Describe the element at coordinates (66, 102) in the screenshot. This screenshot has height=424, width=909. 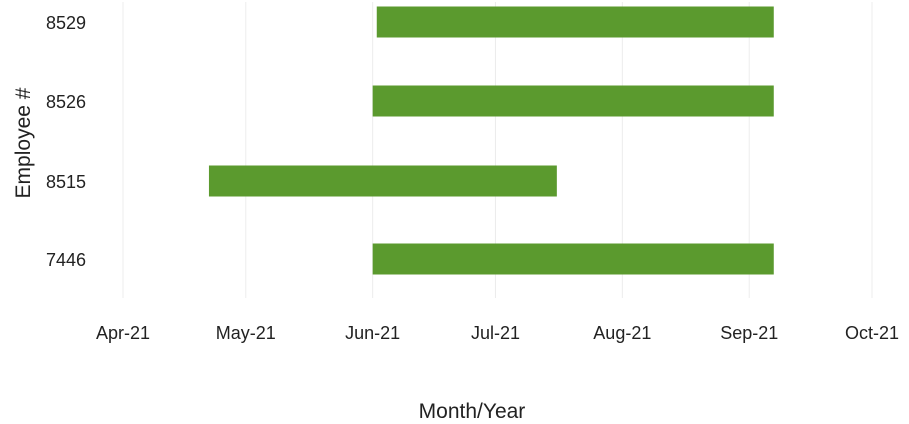
I see `y-tick-label: 8526` at that location.